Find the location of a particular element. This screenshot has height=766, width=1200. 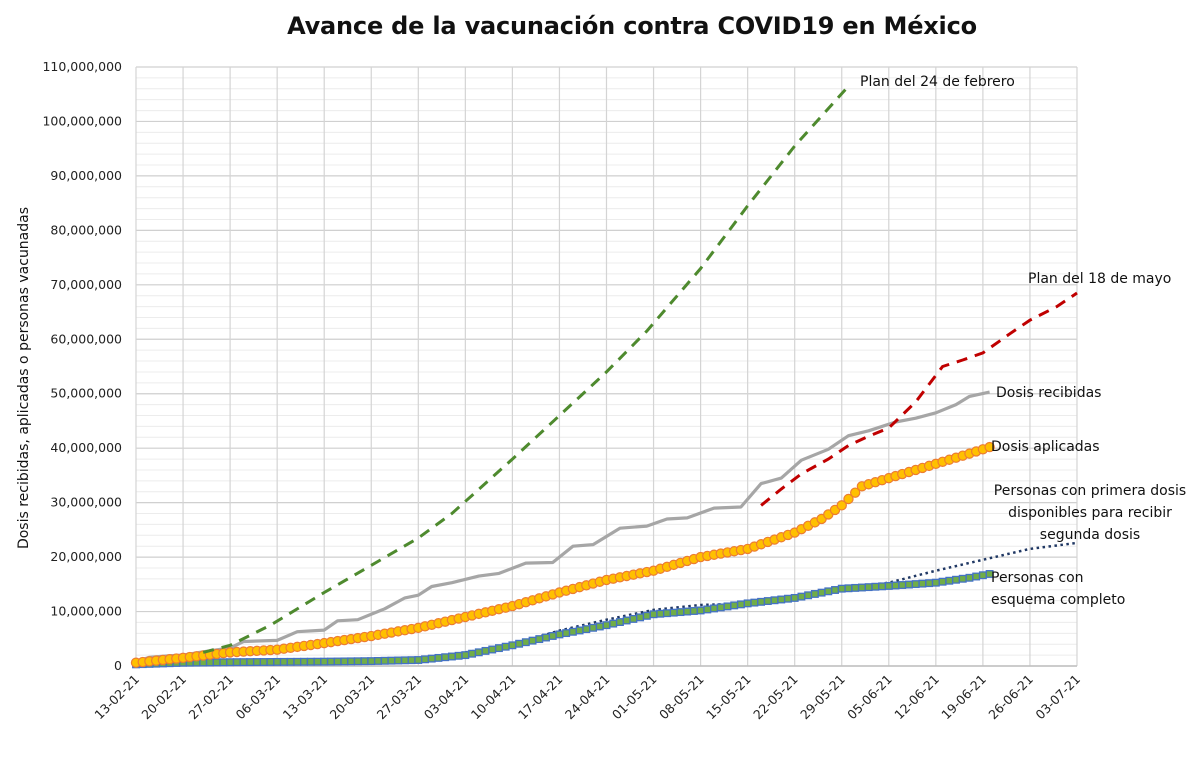

series-label: Dosis recibidas is located at coordinates (1048, 393).